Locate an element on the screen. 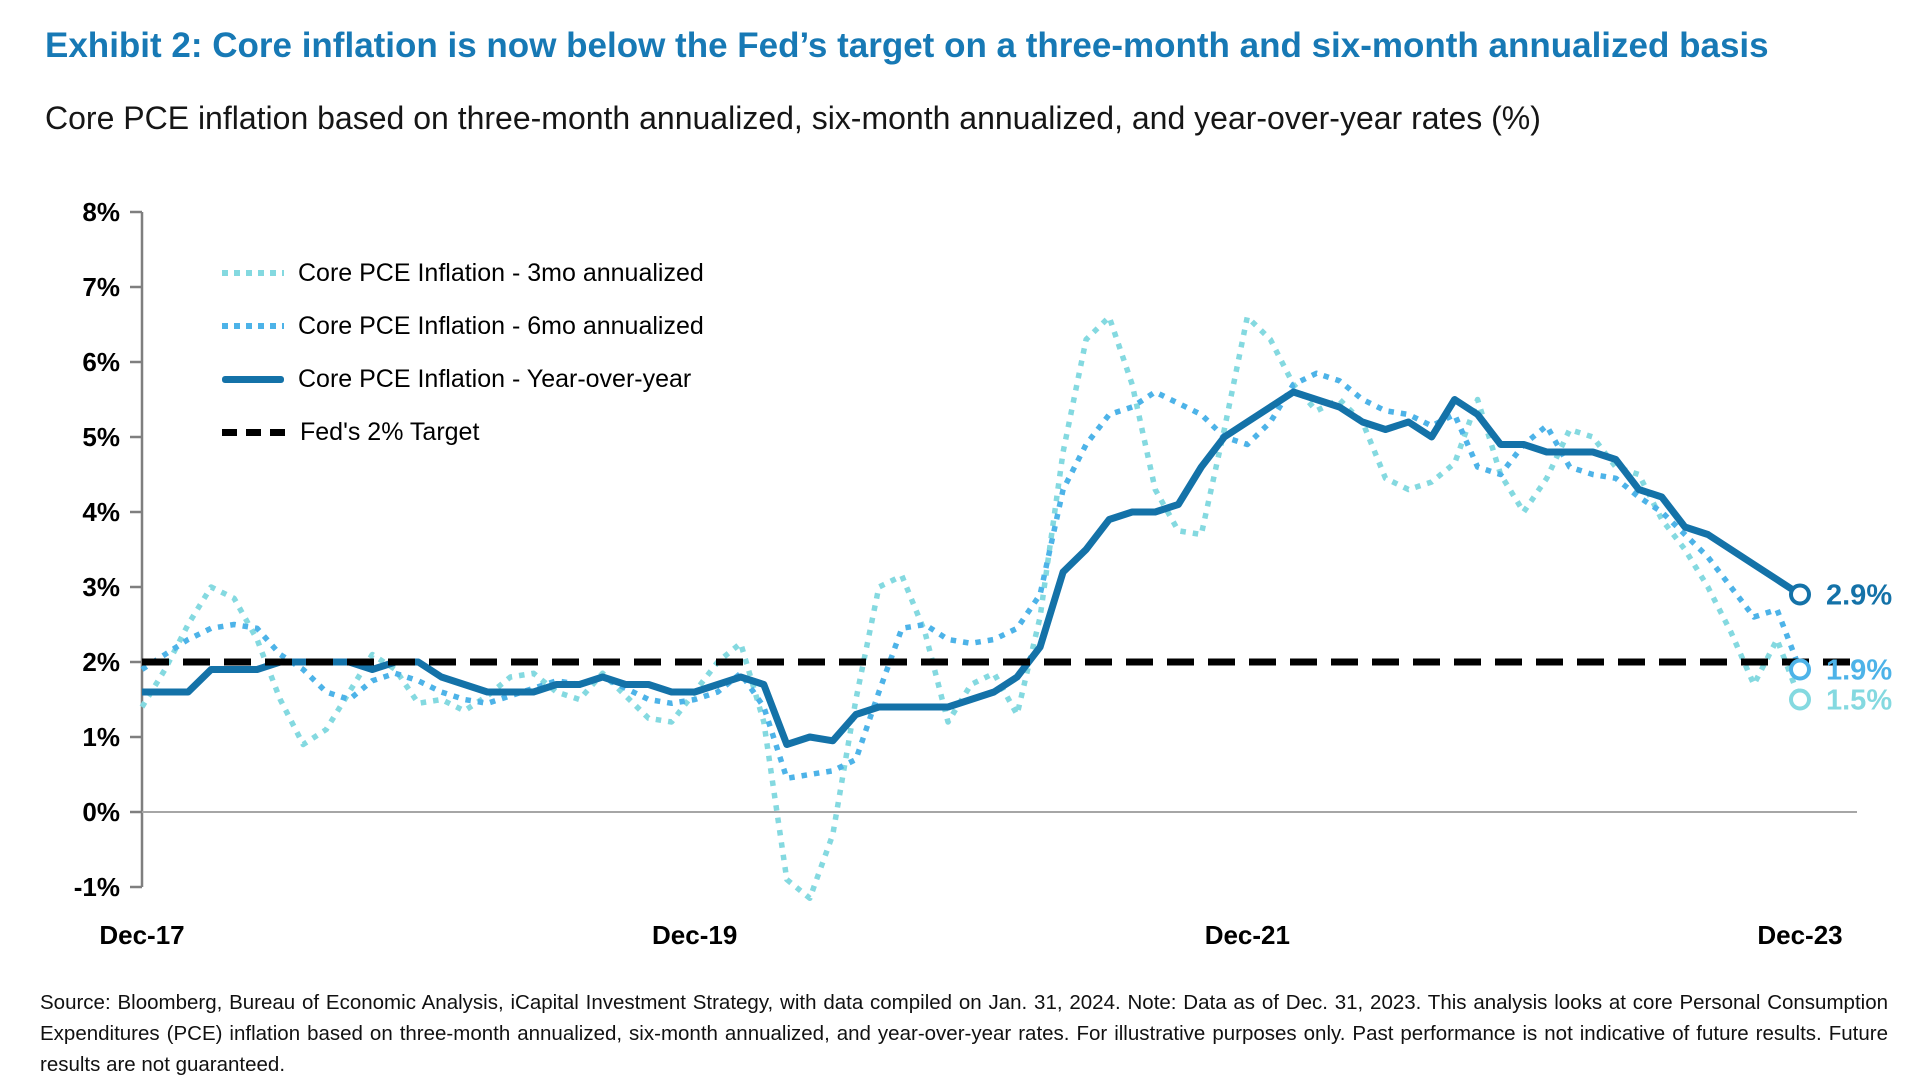  legend-label-3mo: Core PCE Inflation - 3mo annualized is located at coordinates (501, 272).